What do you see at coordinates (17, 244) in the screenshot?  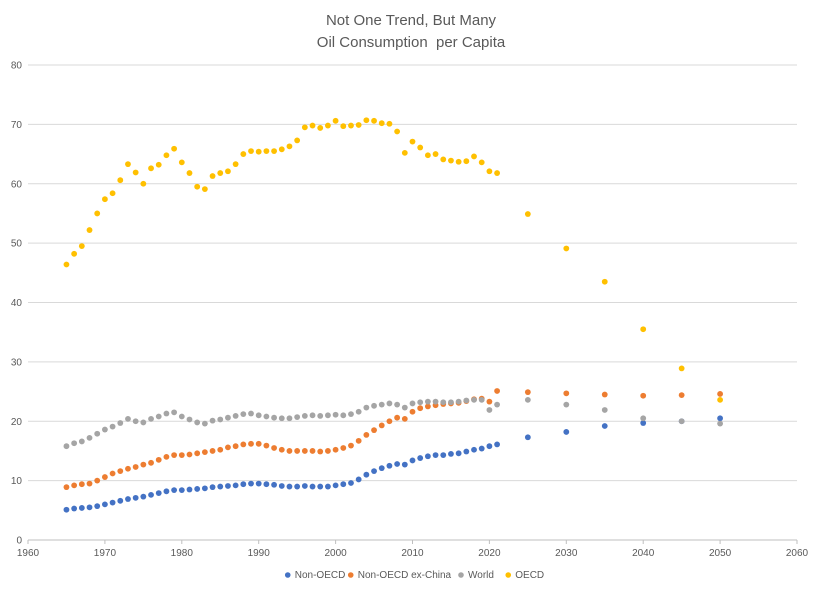 I see `y-tick-label: 50` at bounding box center [17, 244].